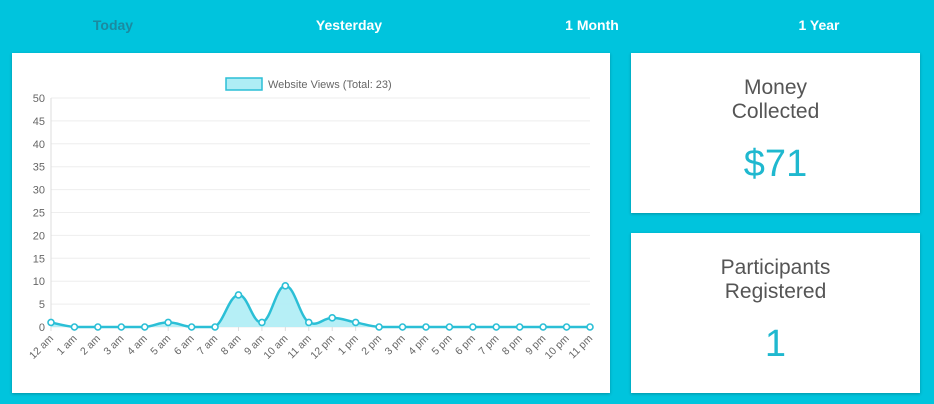  I want to click on x-tick-label: 11 pm, so click(581, 346).